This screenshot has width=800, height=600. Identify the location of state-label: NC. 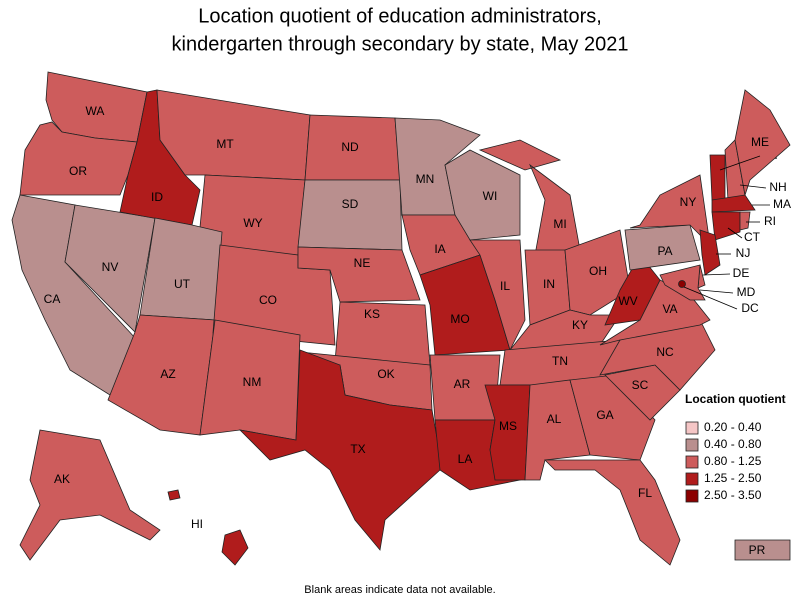
(665, 352).